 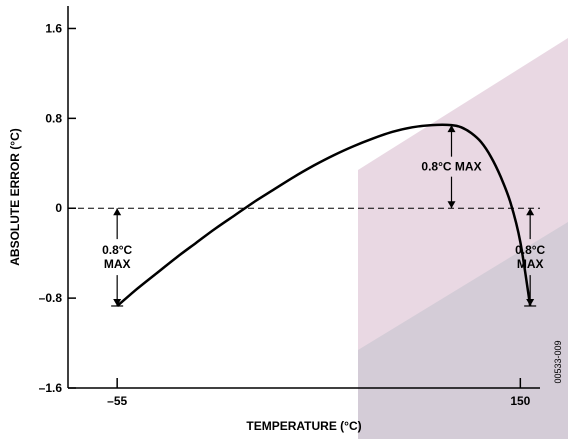 What do you see at coordinates (15, 196) in the screenshot?
I see `y-axis-title: ABSOLUTE ERROR (°C)` at bounding box center [15, 196].